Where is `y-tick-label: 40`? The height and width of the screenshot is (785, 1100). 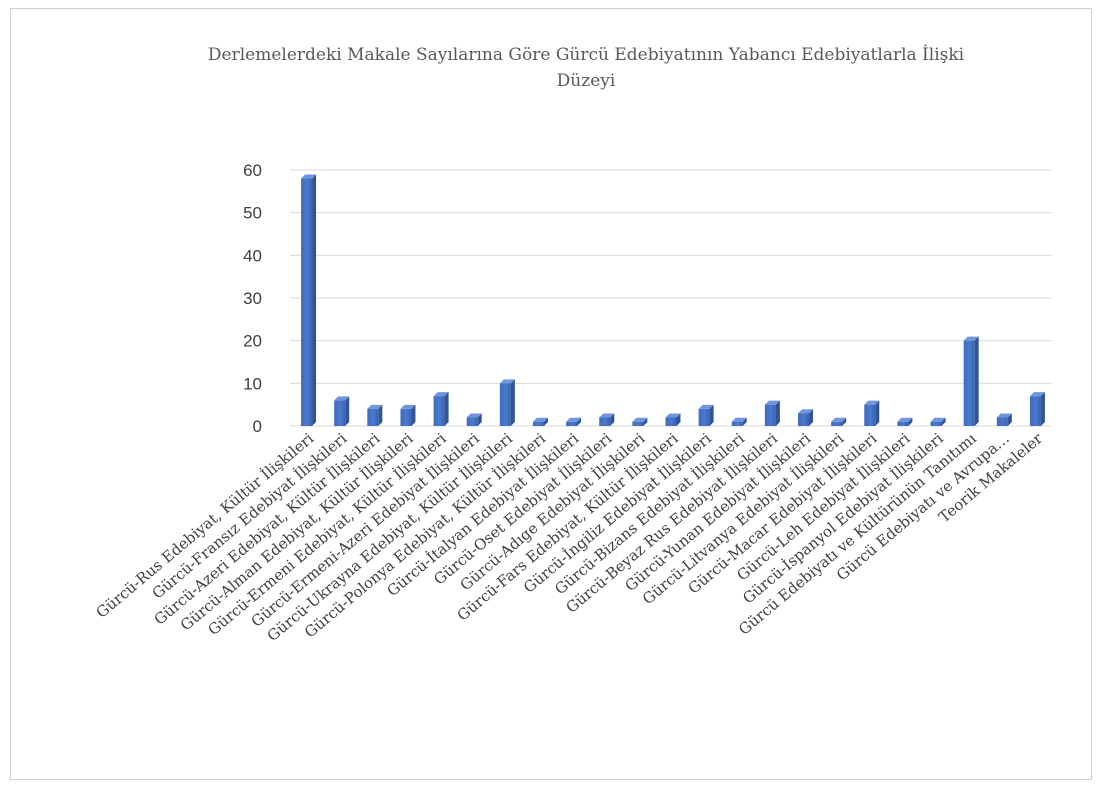
y-tick-label: 40 is located at coordinates (252, 255).